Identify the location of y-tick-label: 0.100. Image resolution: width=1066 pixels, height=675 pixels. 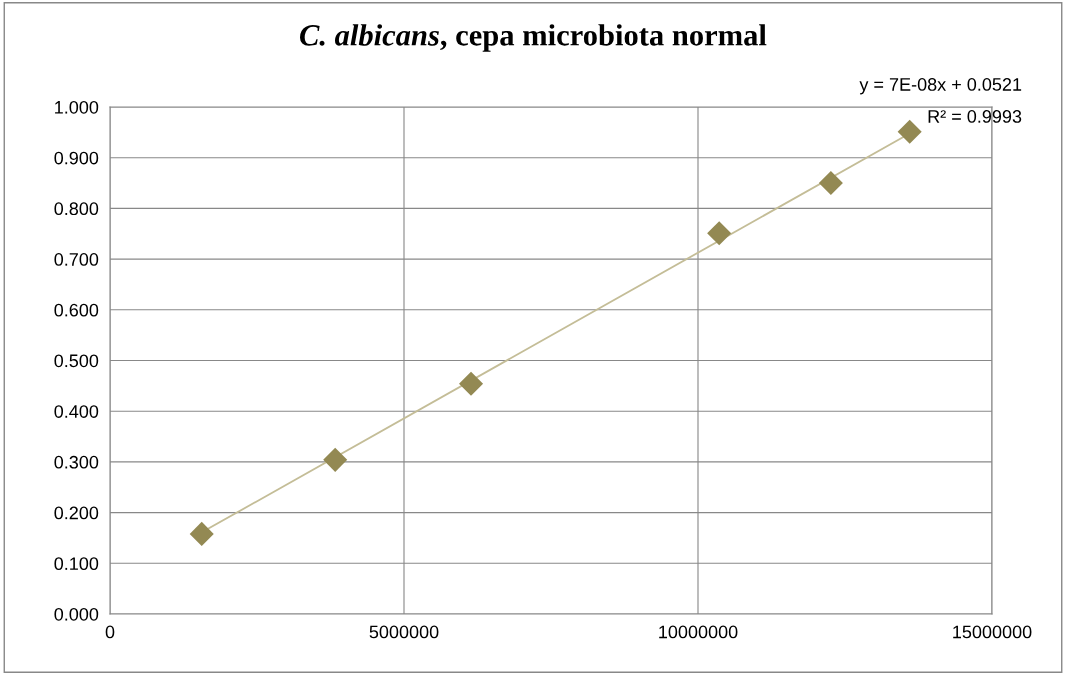
(76, 564).